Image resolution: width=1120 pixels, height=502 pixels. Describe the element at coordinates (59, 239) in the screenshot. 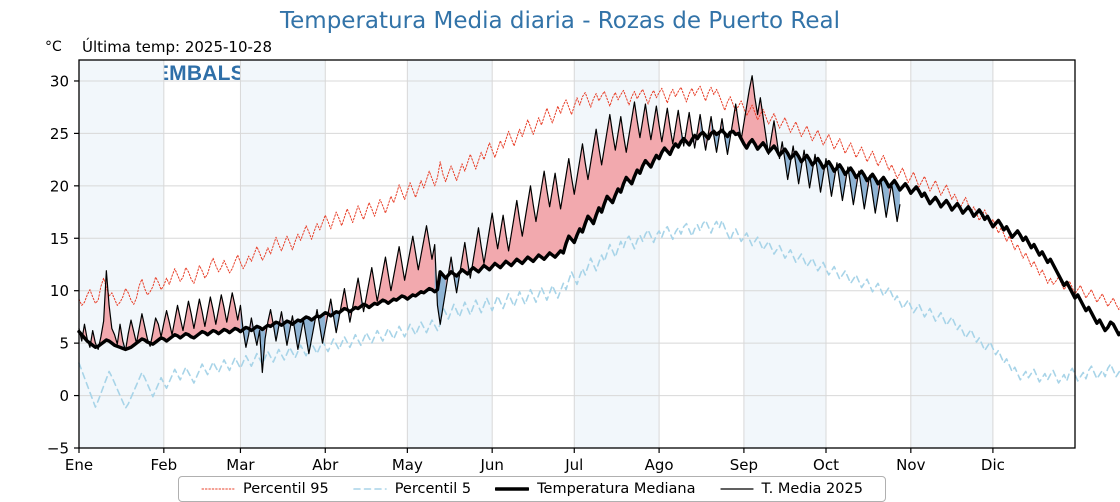

I see `y-tick-label: 15` at that location.